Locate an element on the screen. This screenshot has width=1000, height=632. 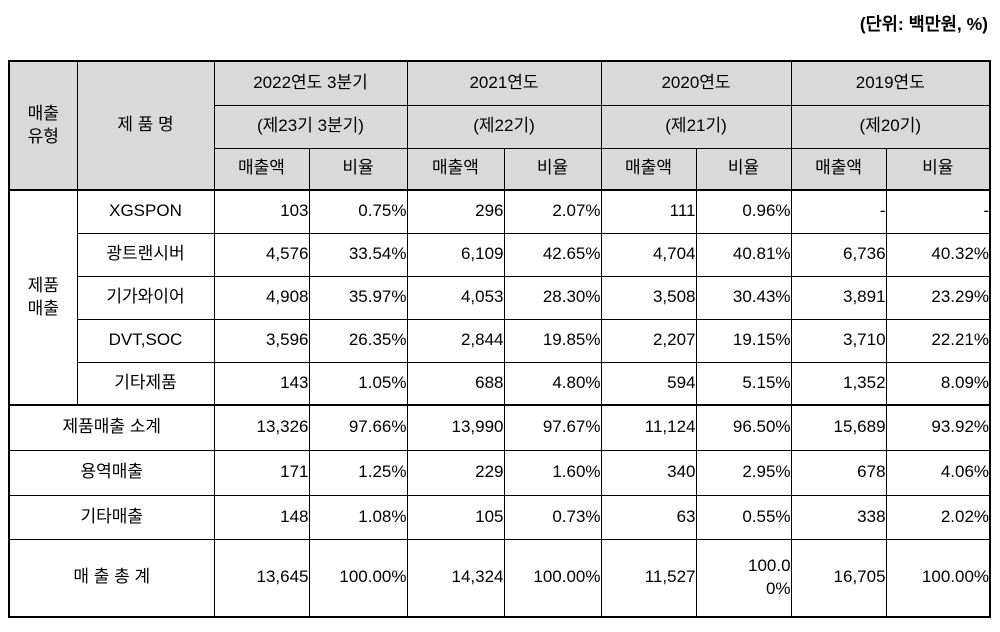
cell-value: 111 is located at coordinates (648, 211).